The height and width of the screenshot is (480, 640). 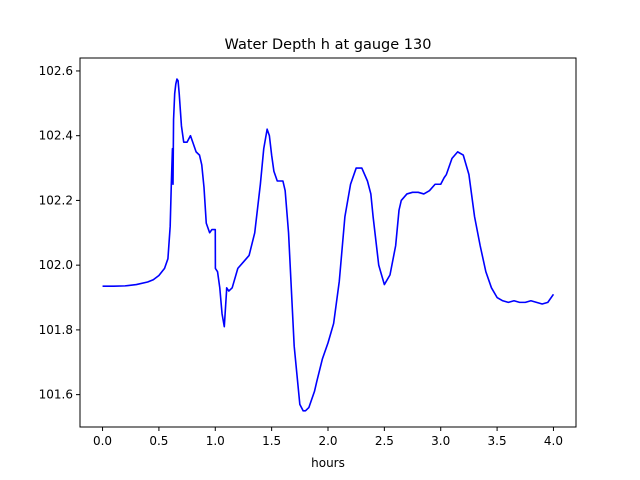 What do you see at coordinates (440, 441) in the screenshot?
I see `x-tick-label: 3.0` at bounding box center [440, 441].